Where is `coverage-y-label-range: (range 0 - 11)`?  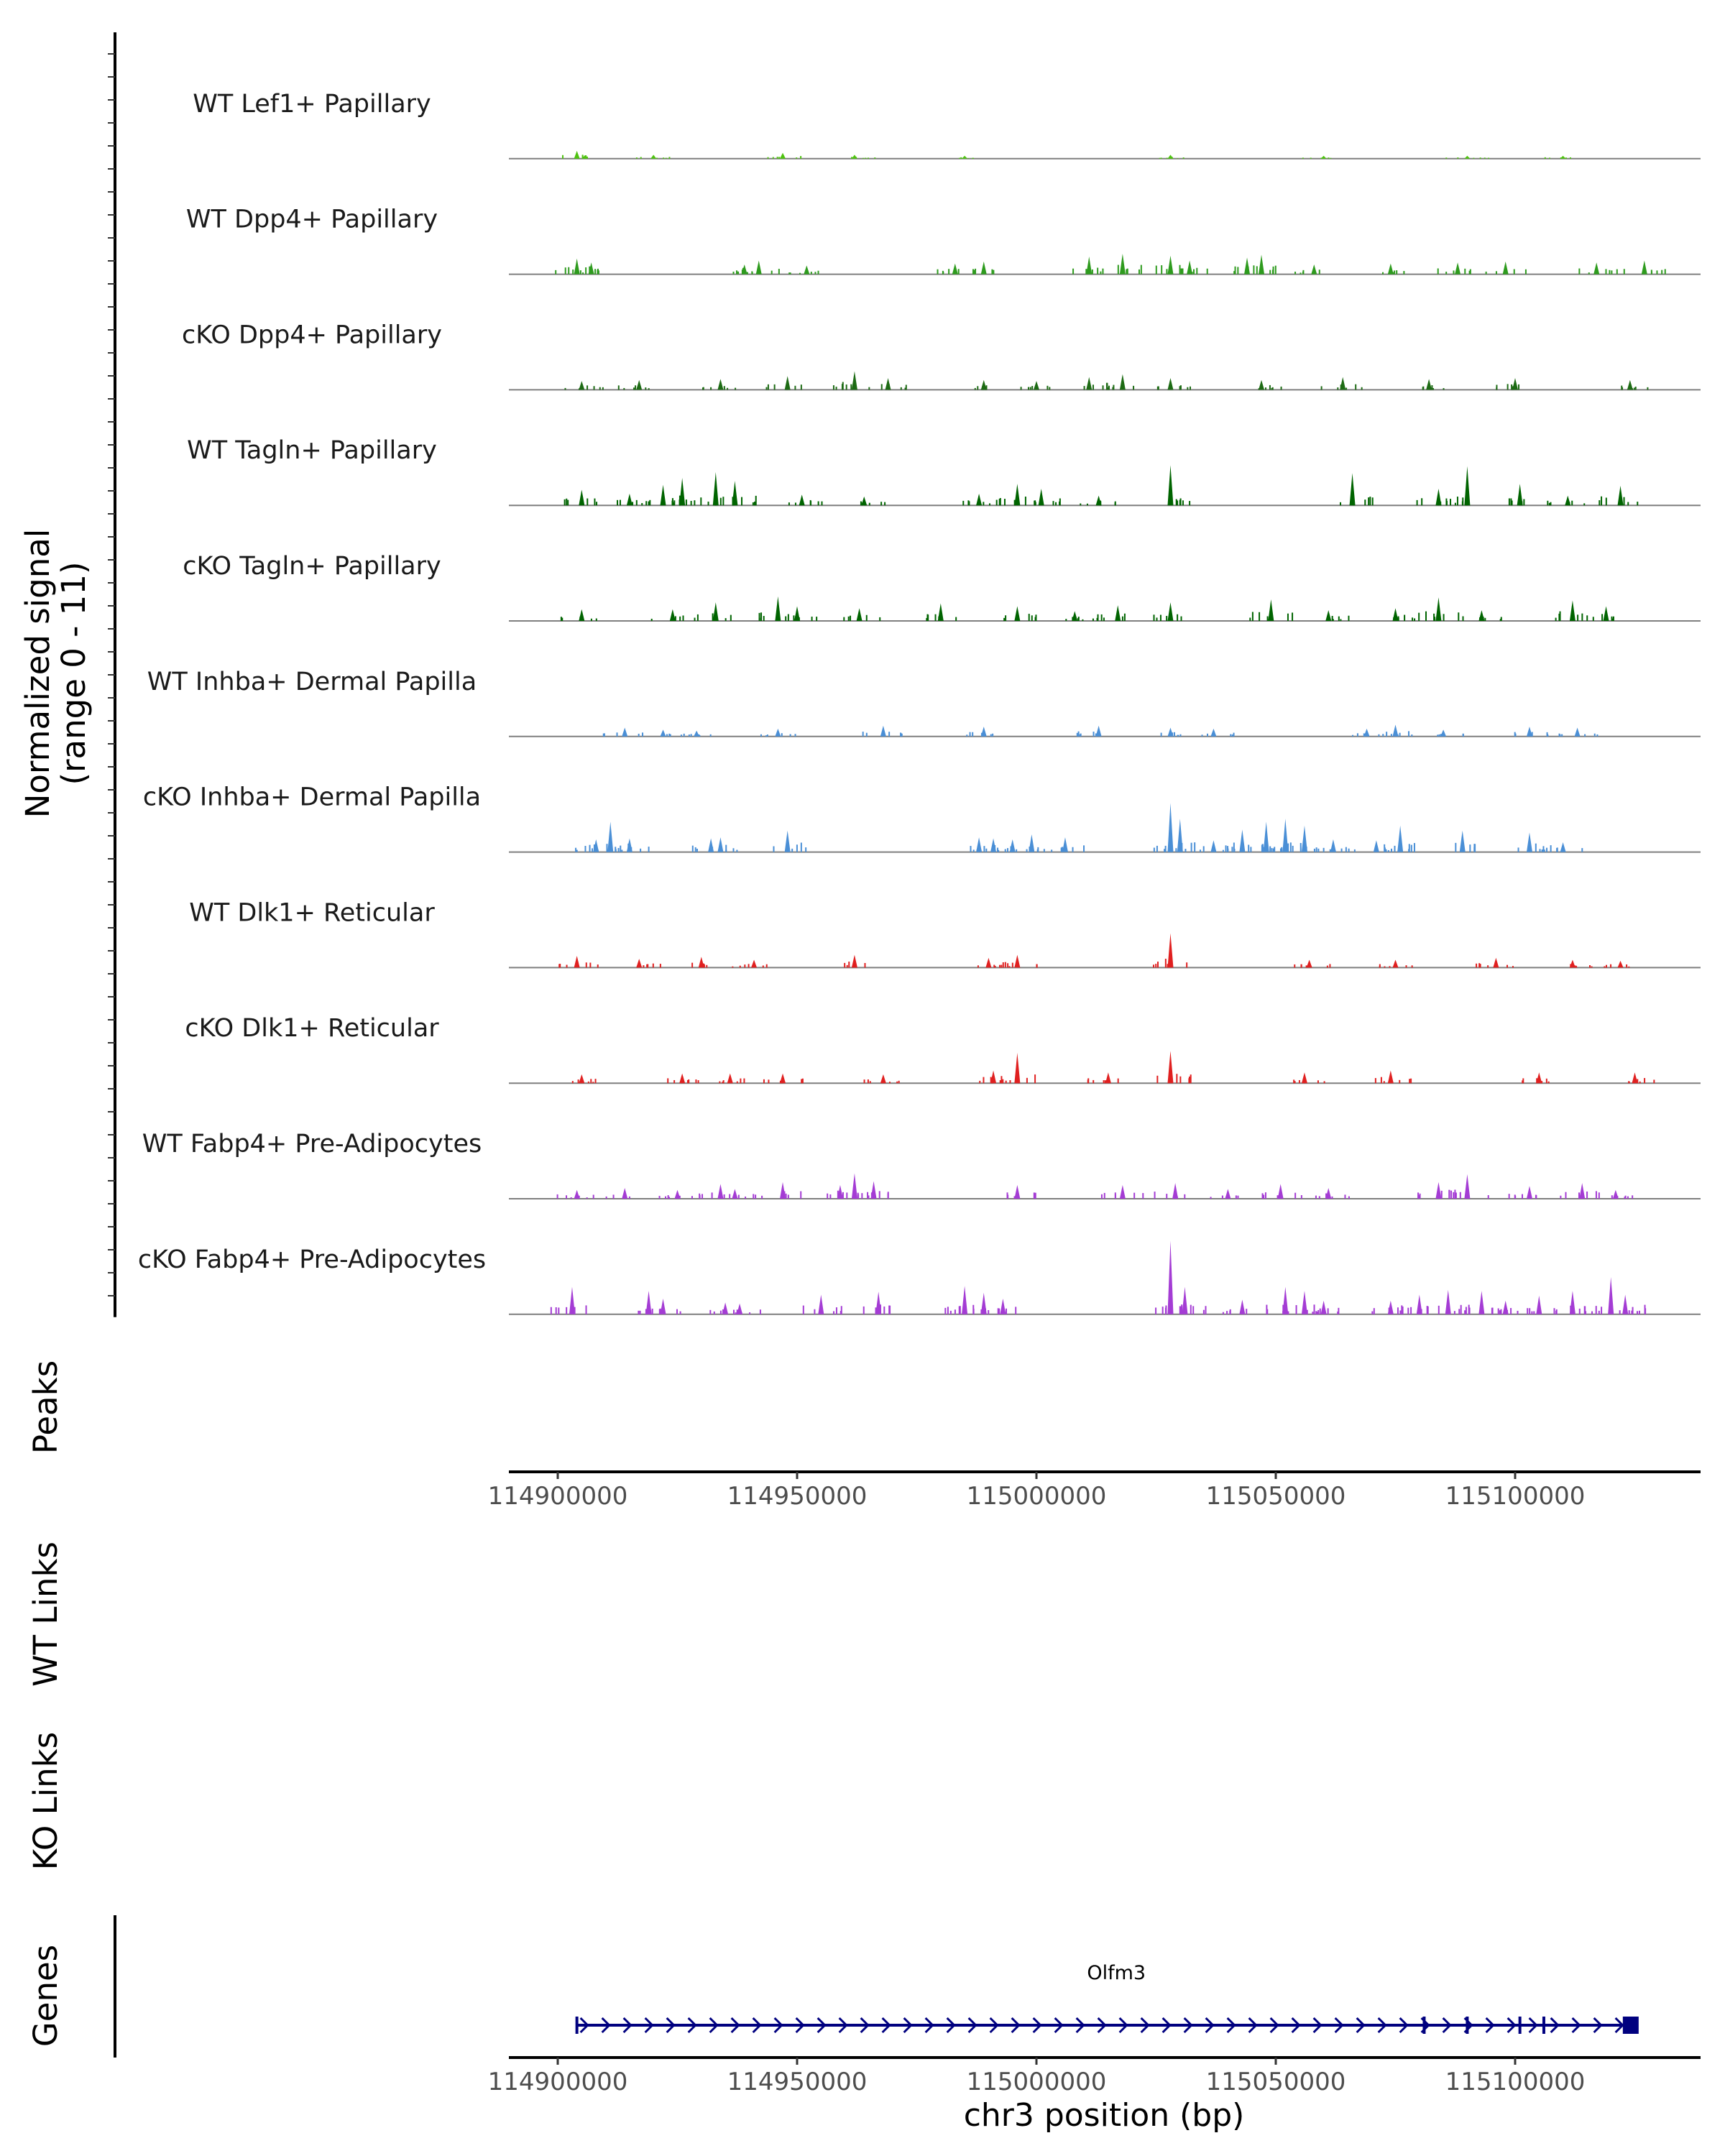 coverage-y-label-range: (range 0 - 11) is located at coordinates (74, 673).